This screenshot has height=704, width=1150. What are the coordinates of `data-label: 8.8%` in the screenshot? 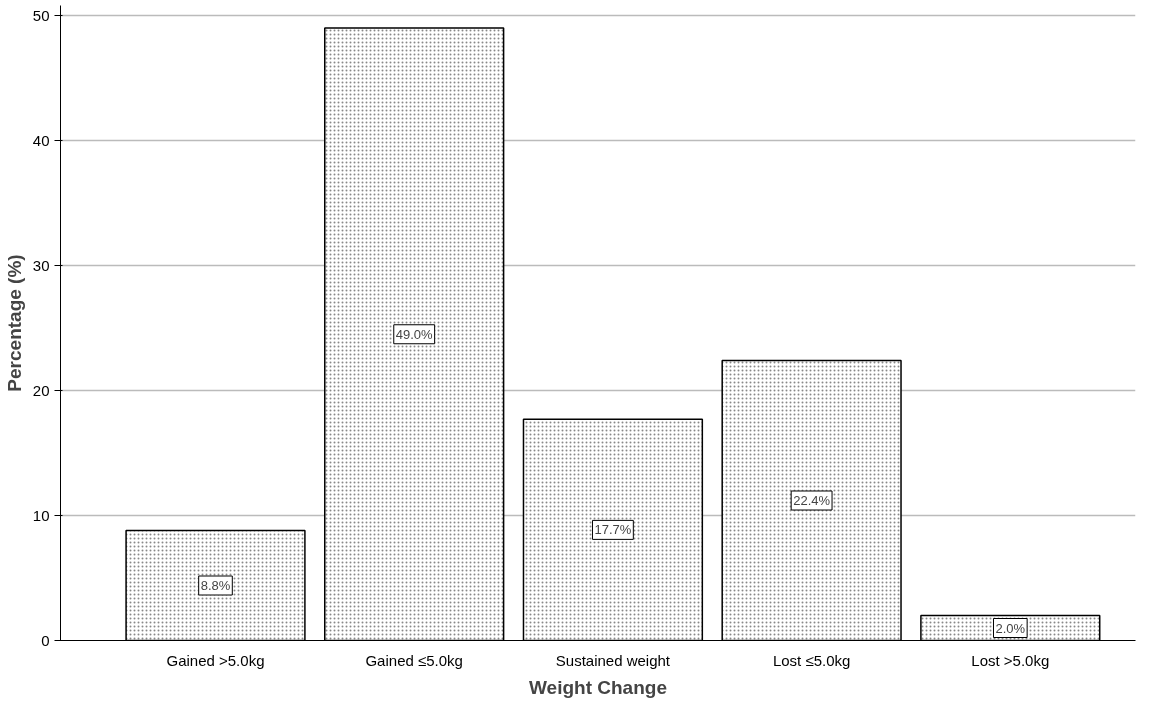 It's located at (215, 585).